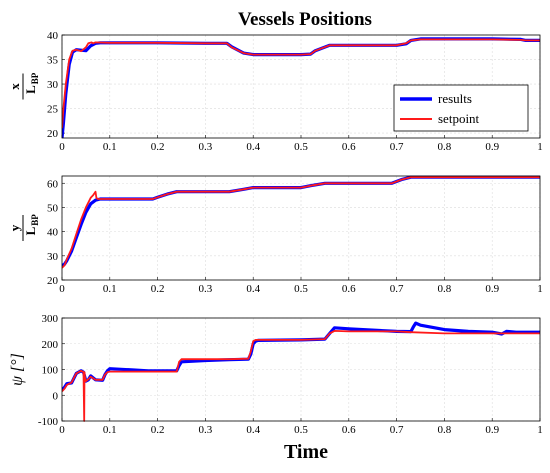 This screenshot has width=550, height=473. Describe the element at coordinates (50, 319) in the screenshot. I see `y-tick-label: 300` at that location.